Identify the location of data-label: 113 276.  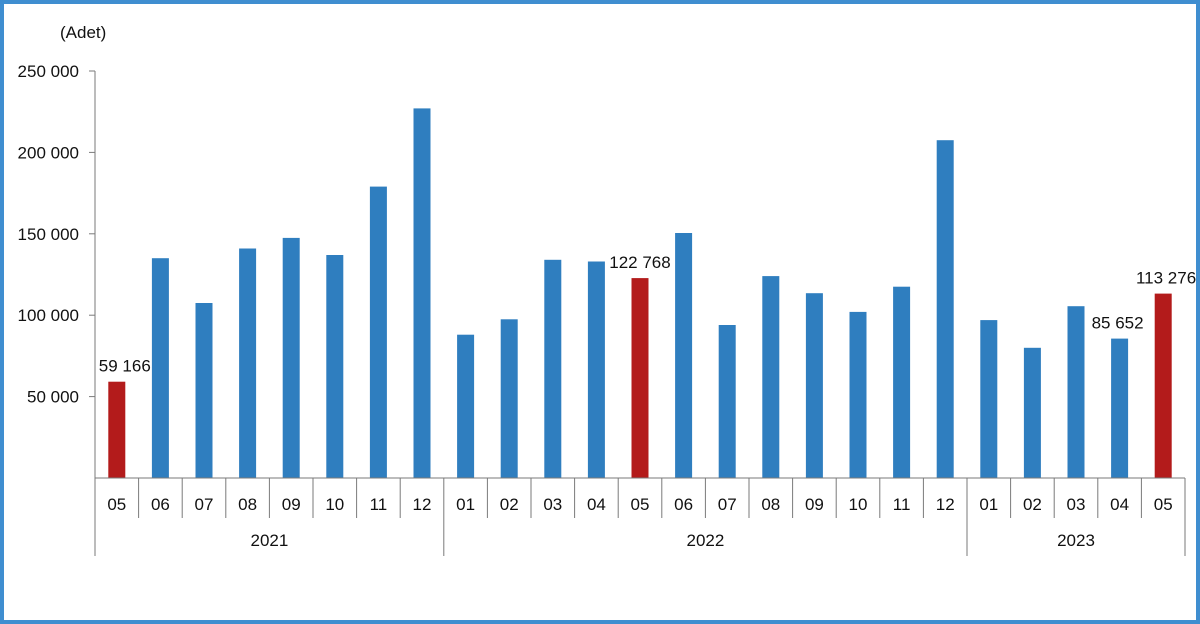
(1166, 278).